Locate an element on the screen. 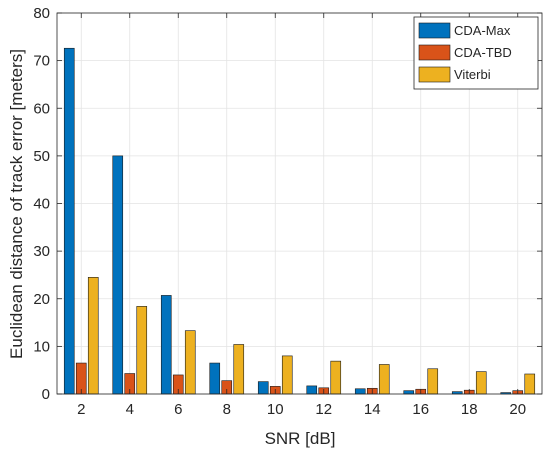  legend-swatch-viterbi is located at coordinates (434, 74).